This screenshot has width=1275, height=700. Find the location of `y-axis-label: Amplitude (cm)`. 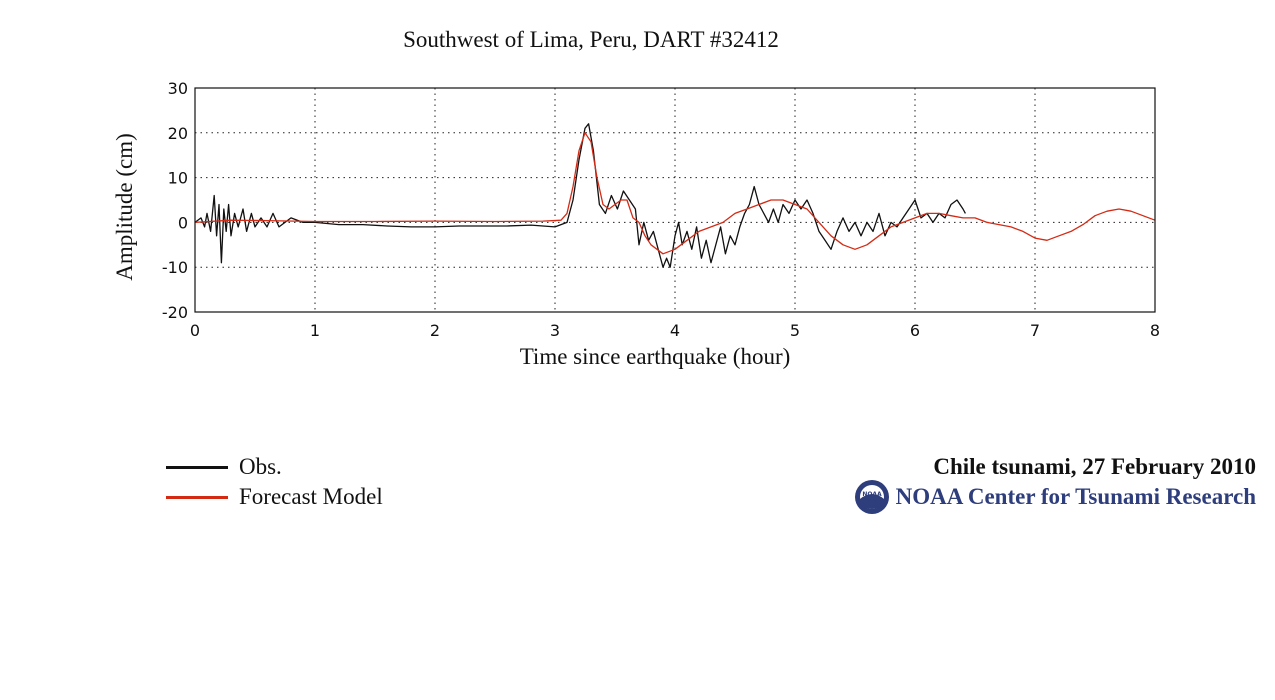

y-axis-label: Amplitude (cm) is located at coordinates (124, 207).